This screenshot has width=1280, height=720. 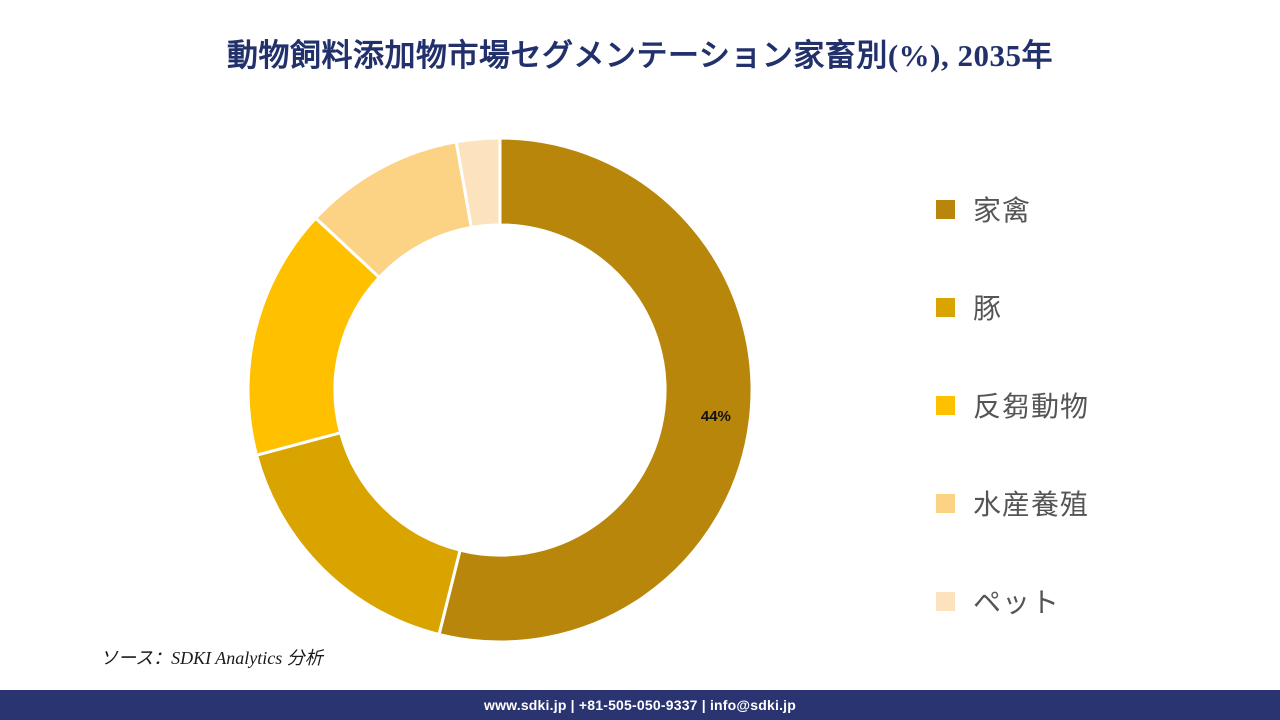 What do you see at coordinates (1017, 602) in the screenshot?
I see `legend-label: ペット` at bounding box center [1017, 602].